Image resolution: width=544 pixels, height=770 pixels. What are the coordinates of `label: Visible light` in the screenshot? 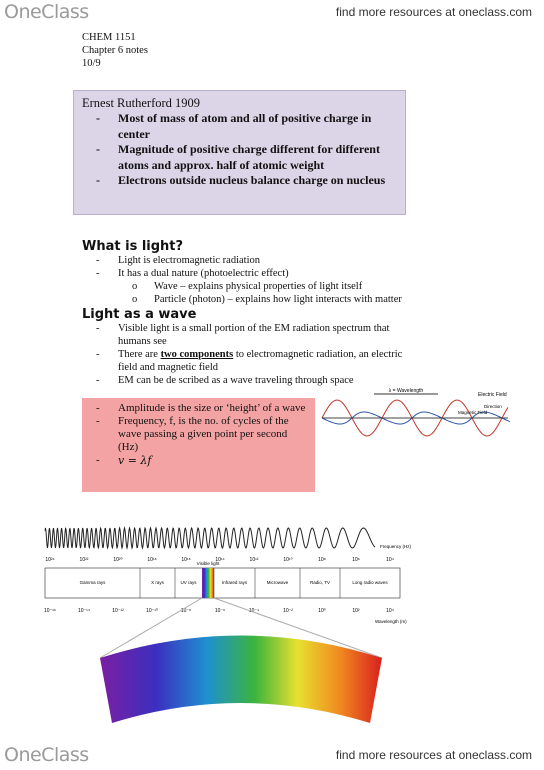 It's located at (208, 563).